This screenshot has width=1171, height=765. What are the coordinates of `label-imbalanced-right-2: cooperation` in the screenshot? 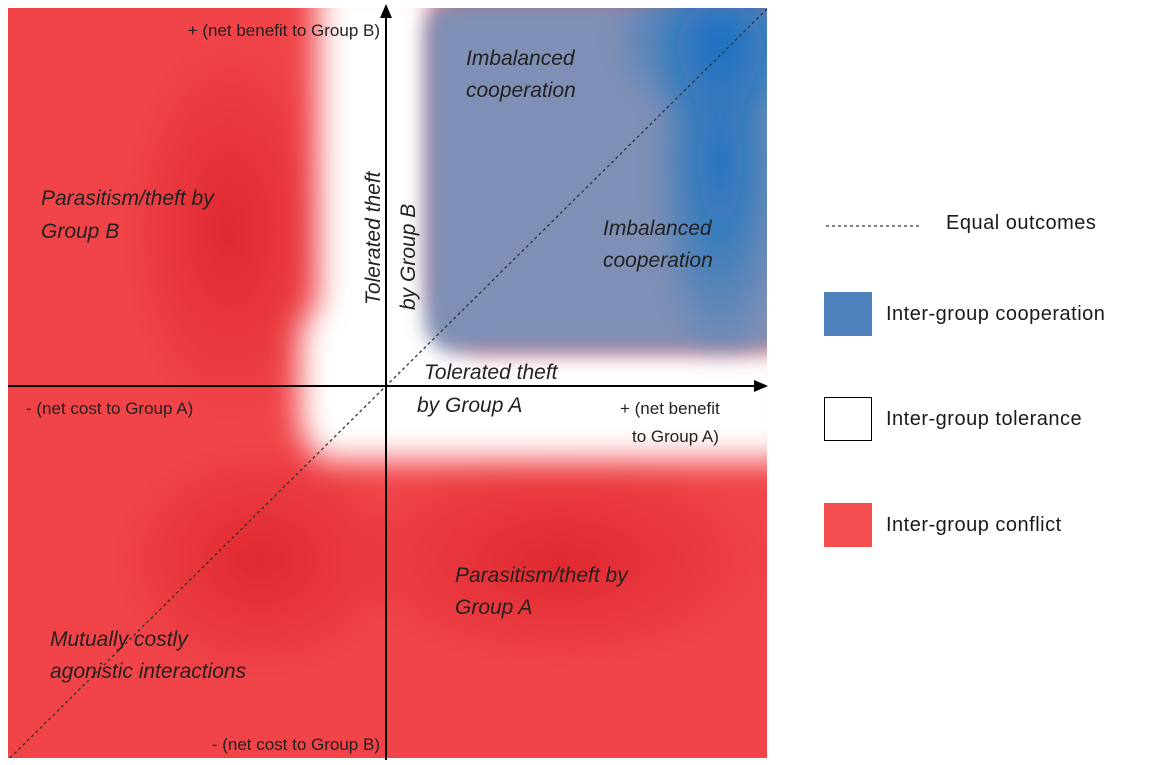 It's located at (658, 260).